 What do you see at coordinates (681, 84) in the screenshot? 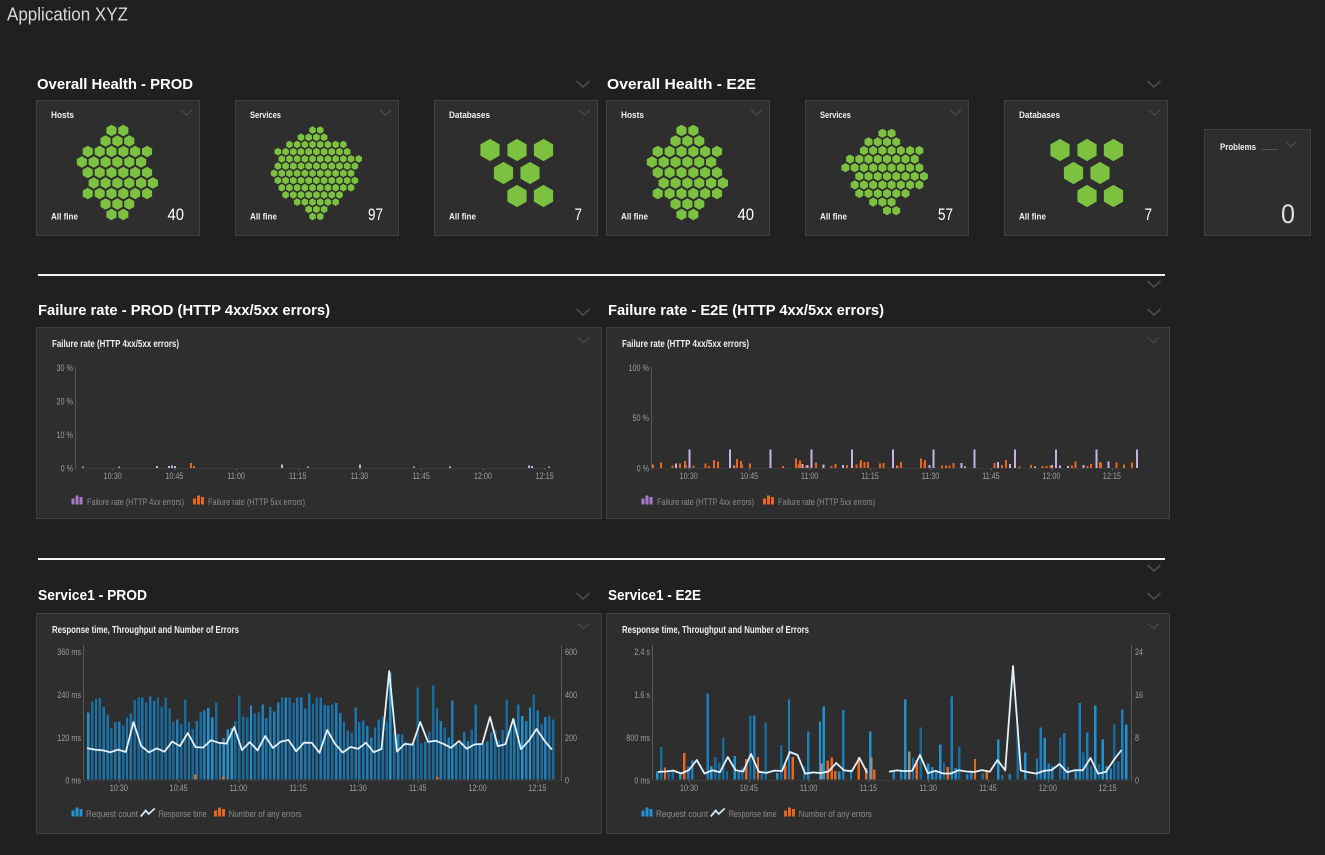
I see `svg-text: Overall Health - E2E` at bounding box center [681, 84].